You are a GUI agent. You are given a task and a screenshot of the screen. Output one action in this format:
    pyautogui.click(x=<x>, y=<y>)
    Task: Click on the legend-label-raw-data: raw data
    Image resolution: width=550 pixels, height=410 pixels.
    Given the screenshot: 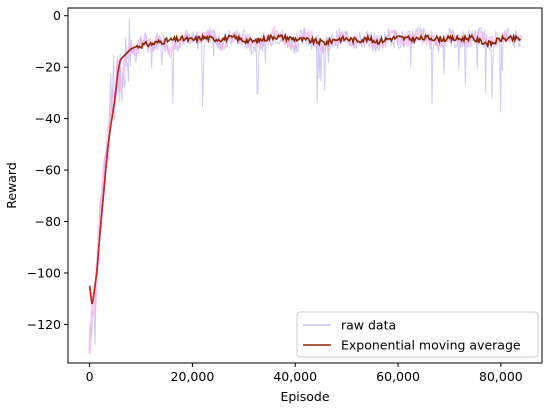 What is the action you would take?
    pyautogui.click(x=368, y=325)
    